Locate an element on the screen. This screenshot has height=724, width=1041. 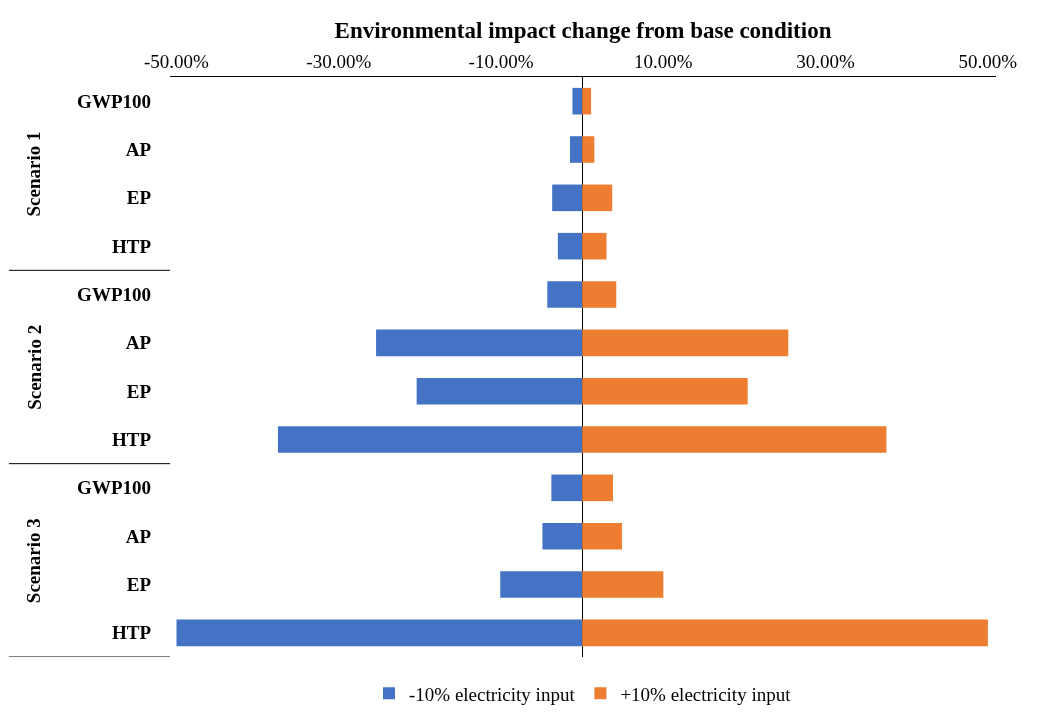
x-tick-label: -10.00% is located at coordinates (501, 62).